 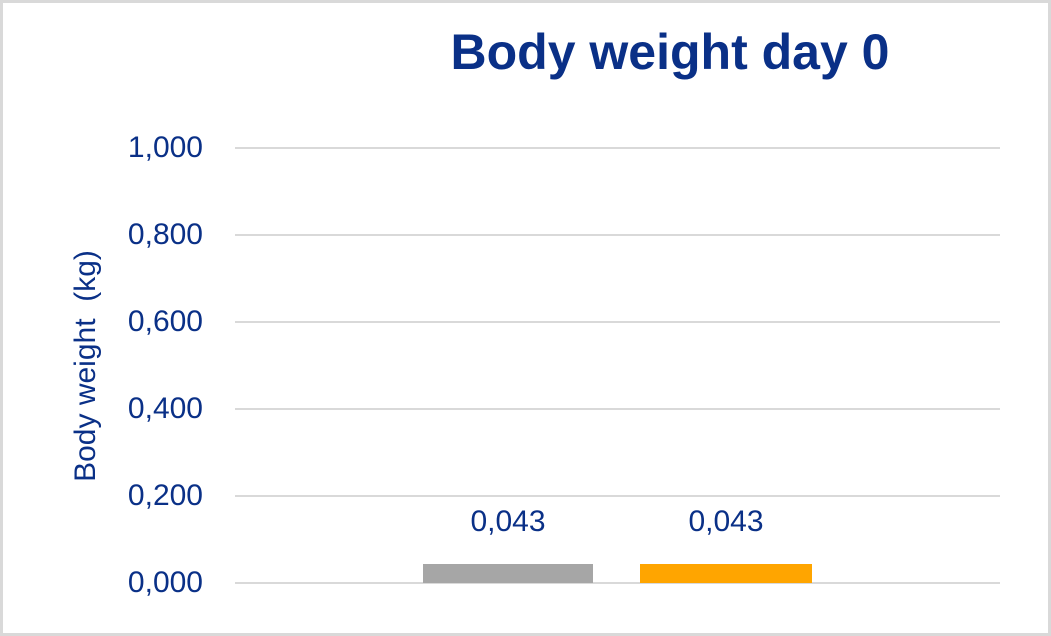 I want to click on y-tick-label: 0,400, so click(x=165, y=408).